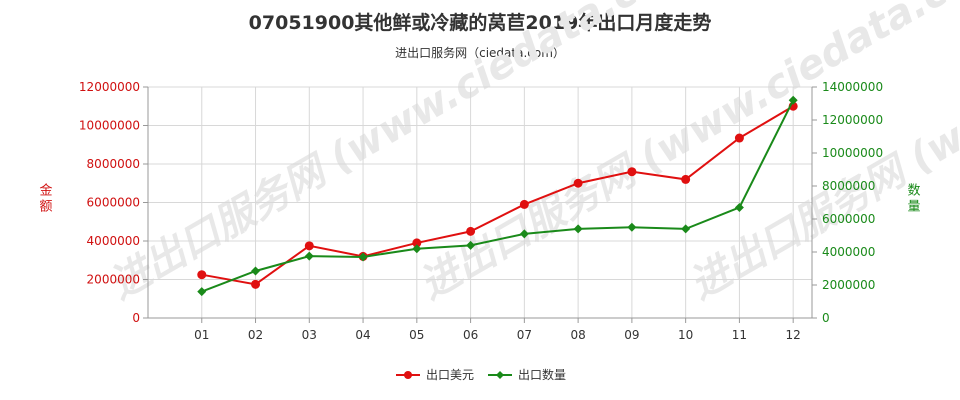 The height and width of the screenshot is (400, 960). What do you see at coordinates (255, 335) in the screenshot?
I see `x-tick-label: 02` at bounding box center [255, 335].